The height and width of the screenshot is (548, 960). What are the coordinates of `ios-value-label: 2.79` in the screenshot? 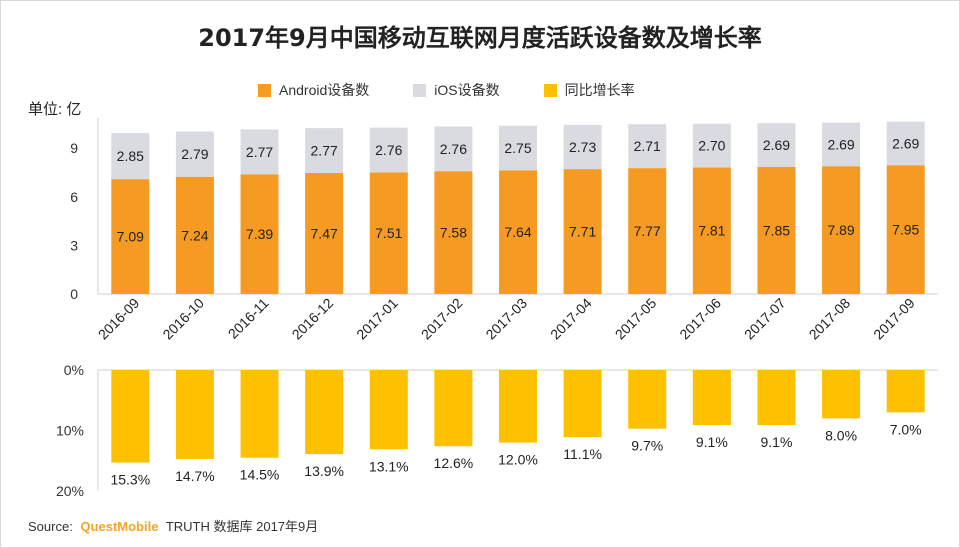 It's located at (194, 154).